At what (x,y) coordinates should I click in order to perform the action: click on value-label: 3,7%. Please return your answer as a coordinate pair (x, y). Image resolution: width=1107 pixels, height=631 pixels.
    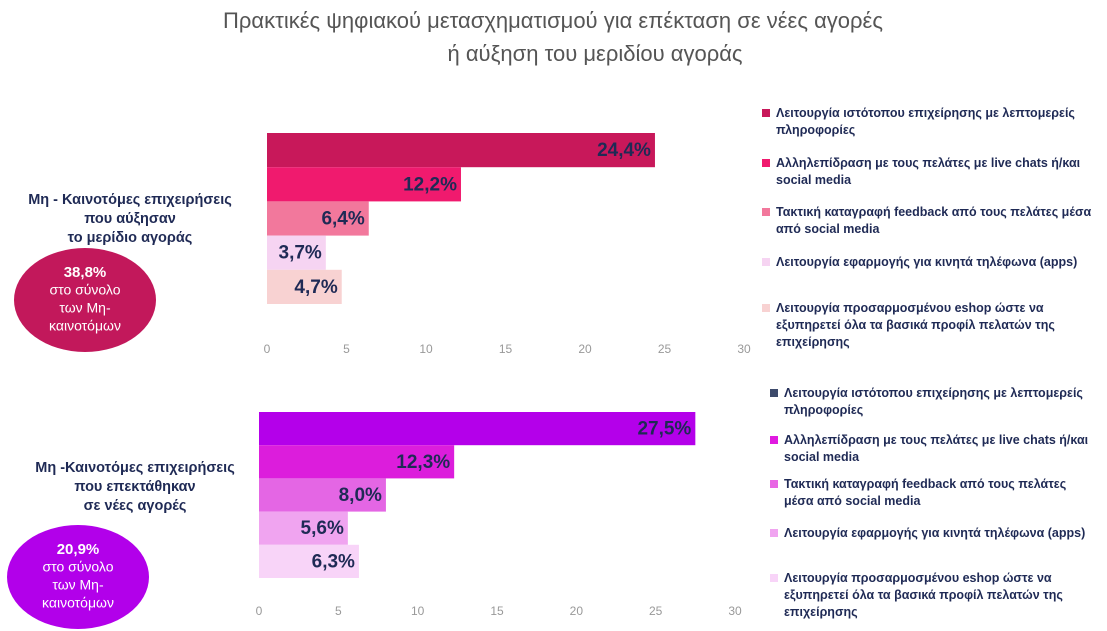
    Looking at the image, I should click on (300, 253).